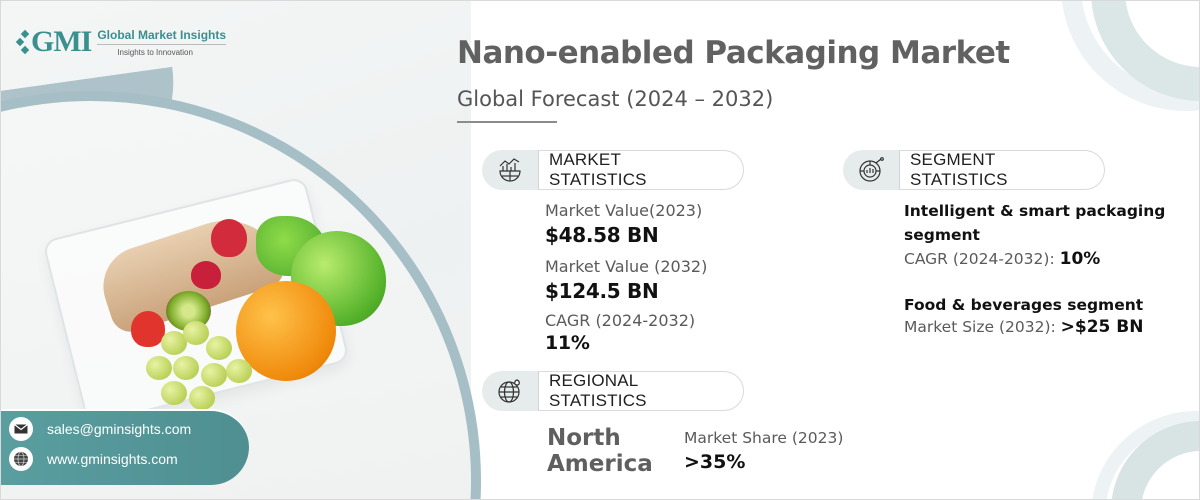  What do you see at coordinates (602, 291) in the screenshot?
I see `market-value-2032-value: $124.5 BN` at bounding box center [602, 291].